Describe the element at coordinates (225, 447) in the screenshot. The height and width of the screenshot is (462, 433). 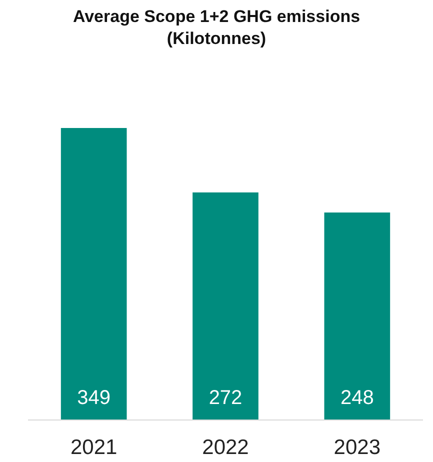
I see `x-tick-label: 2022` at that location.